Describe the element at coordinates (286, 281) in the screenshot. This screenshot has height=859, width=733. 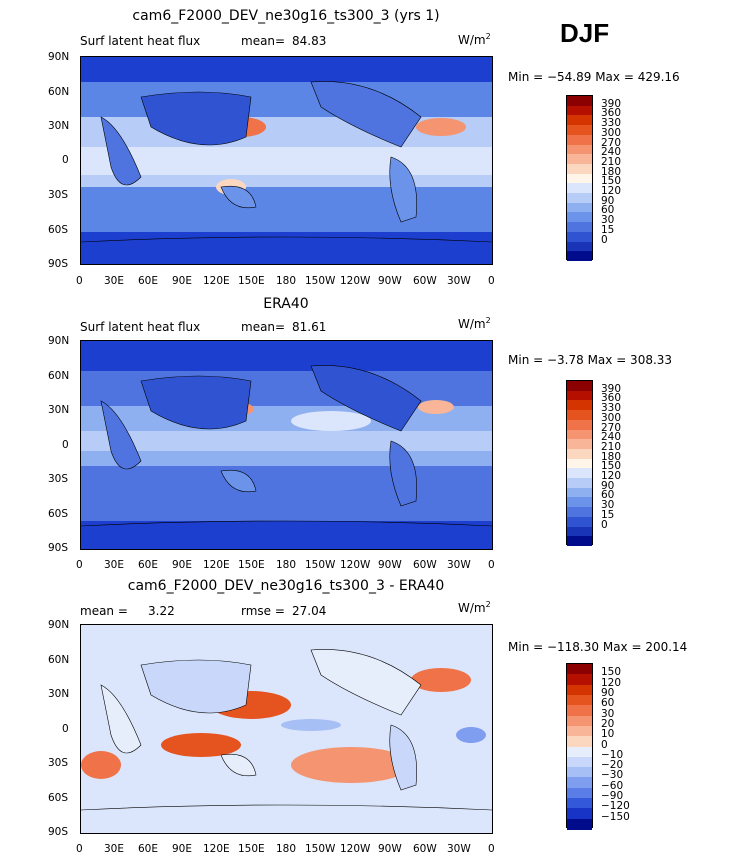
I see `lon-label: 180` at that location.